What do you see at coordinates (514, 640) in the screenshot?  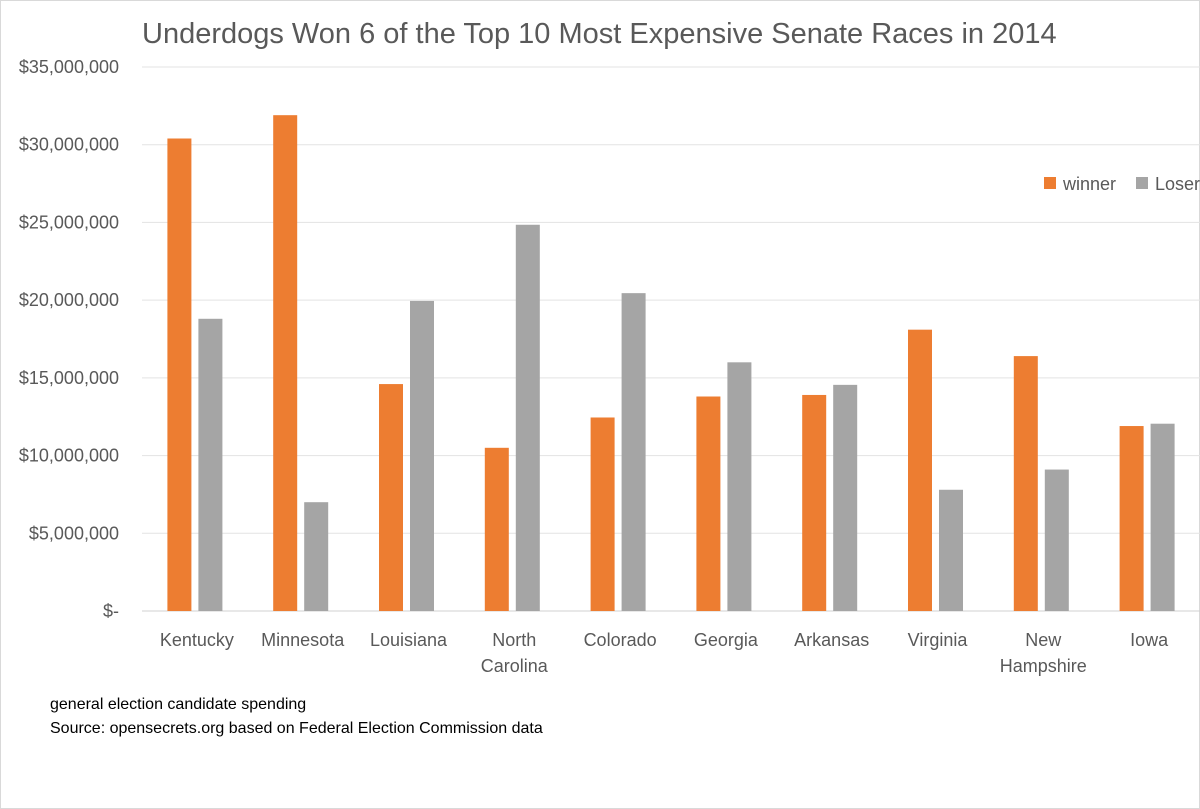 I see `x-tick-label: North` at bounding box center [514, 640].